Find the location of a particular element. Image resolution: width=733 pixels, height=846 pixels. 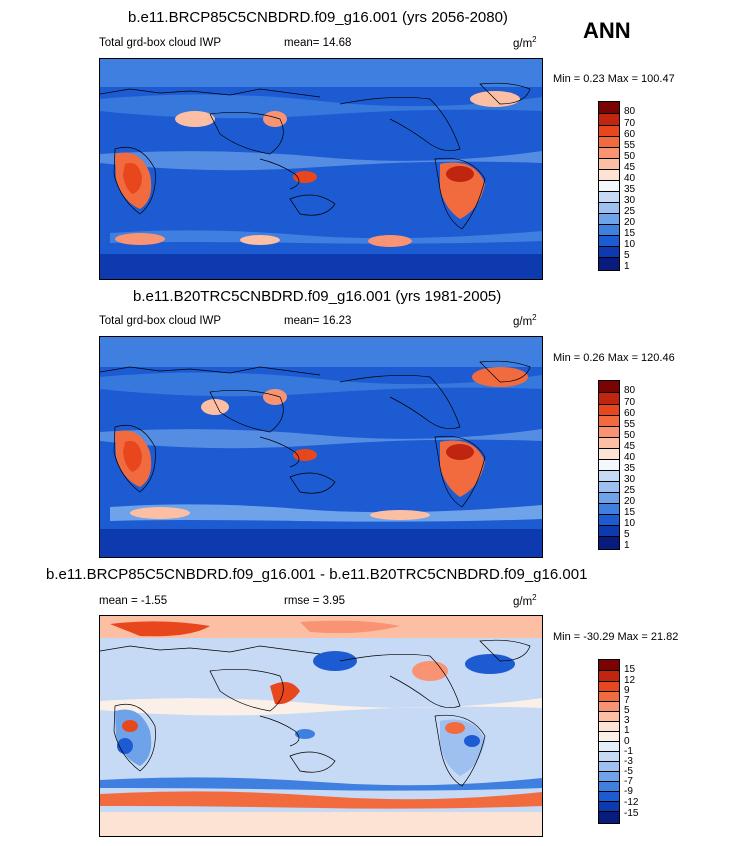

panel-1-units: g/m2 is located at coordinates (525, 42).